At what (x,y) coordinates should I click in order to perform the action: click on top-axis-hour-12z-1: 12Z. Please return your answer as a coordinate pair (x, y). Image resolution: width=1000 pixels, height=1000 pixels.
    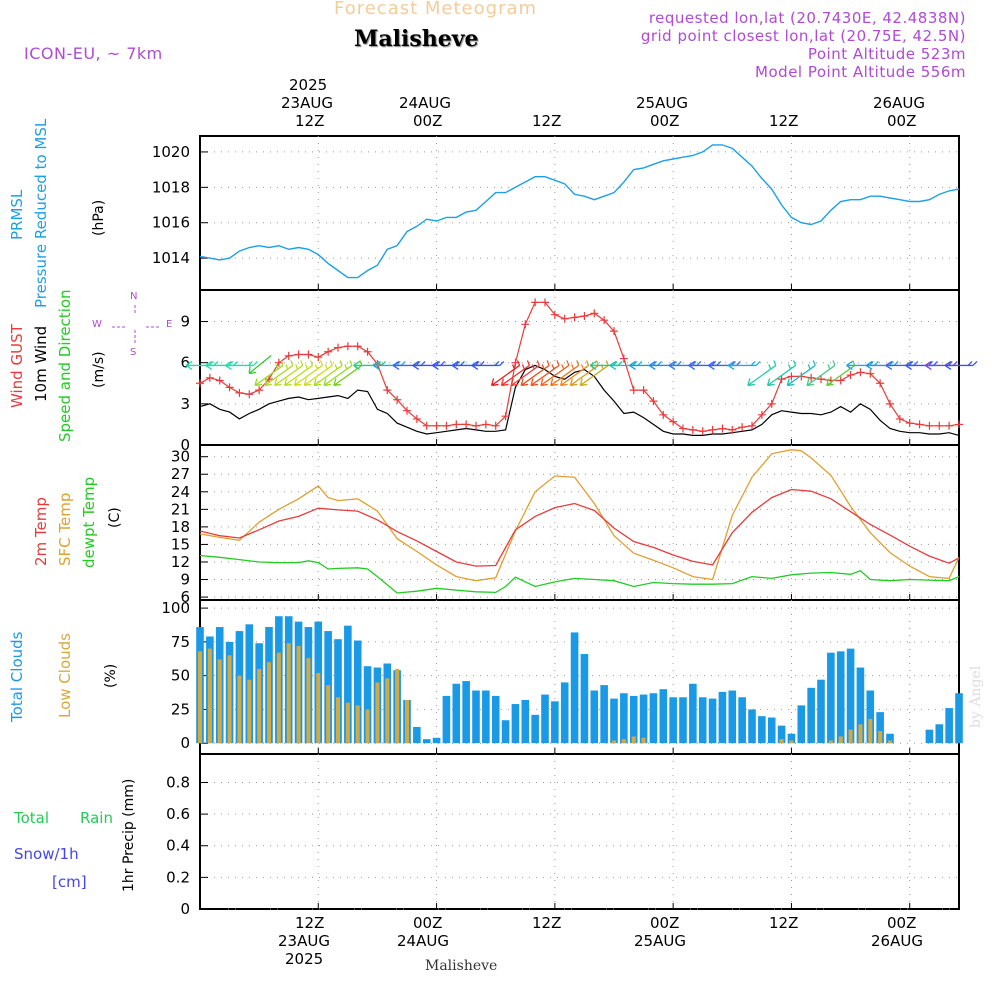
    Looking at the image, I should click on (310, 121).